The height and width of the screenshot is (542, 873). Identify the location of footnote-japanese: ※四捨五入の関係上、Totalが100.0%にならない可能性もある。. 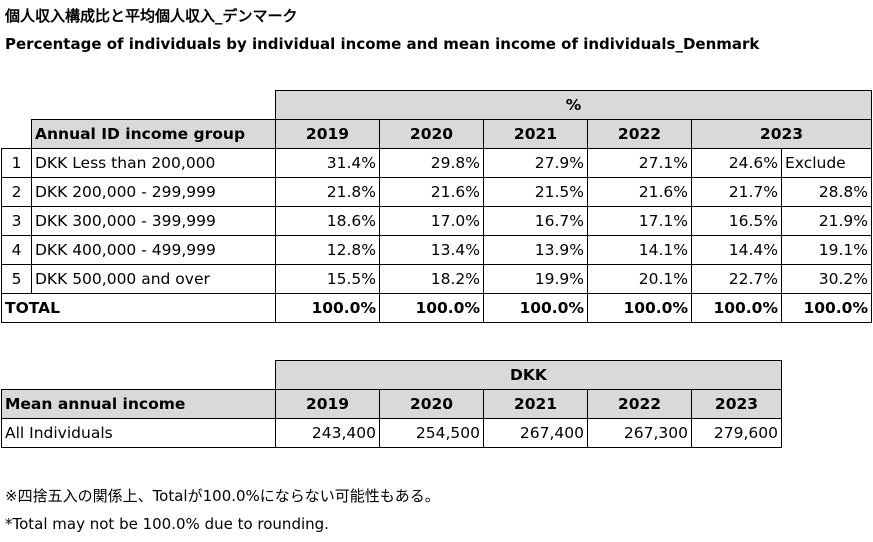
(222, 496).